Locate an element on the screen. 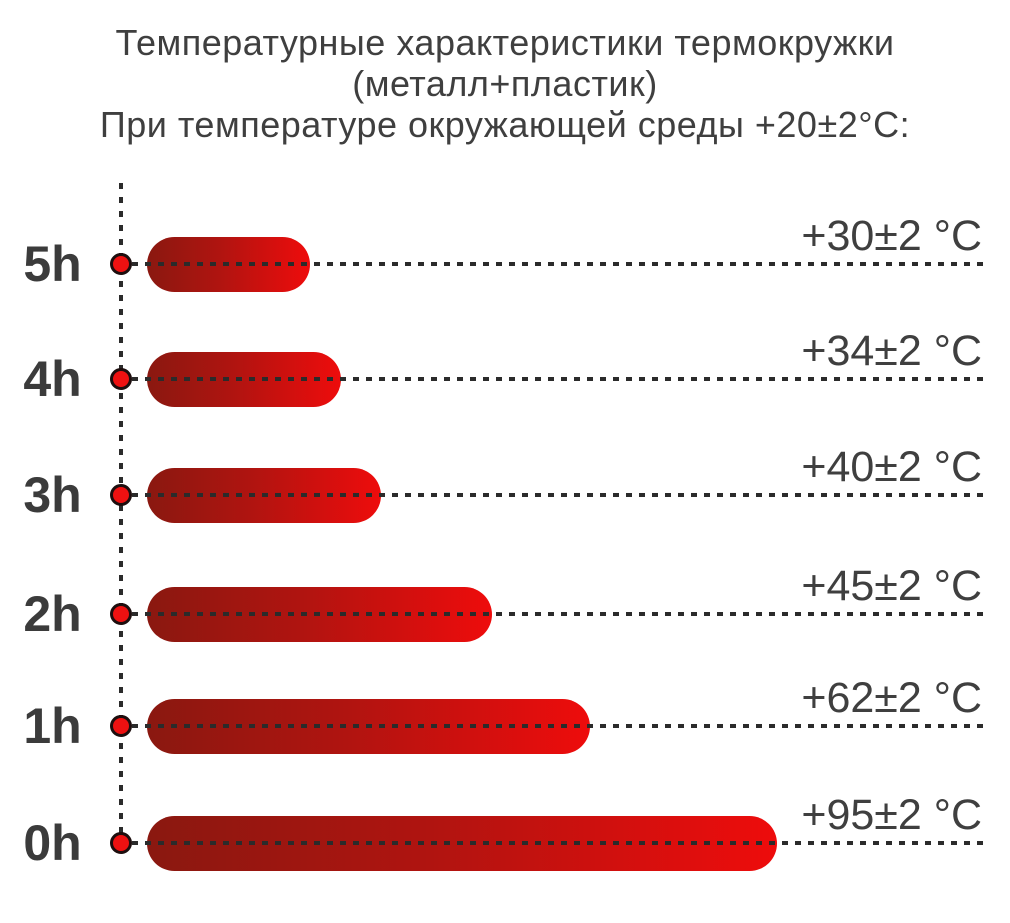  temperature-value-label: +30±2 °C is located at coordinates (891, 236).